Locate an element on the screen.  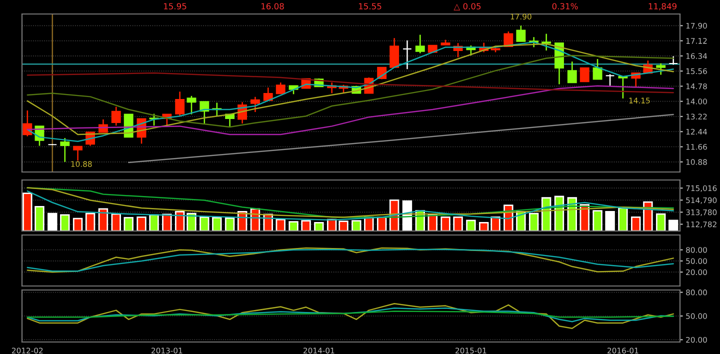
text: 15.55 is located at coordinates (370, 6).